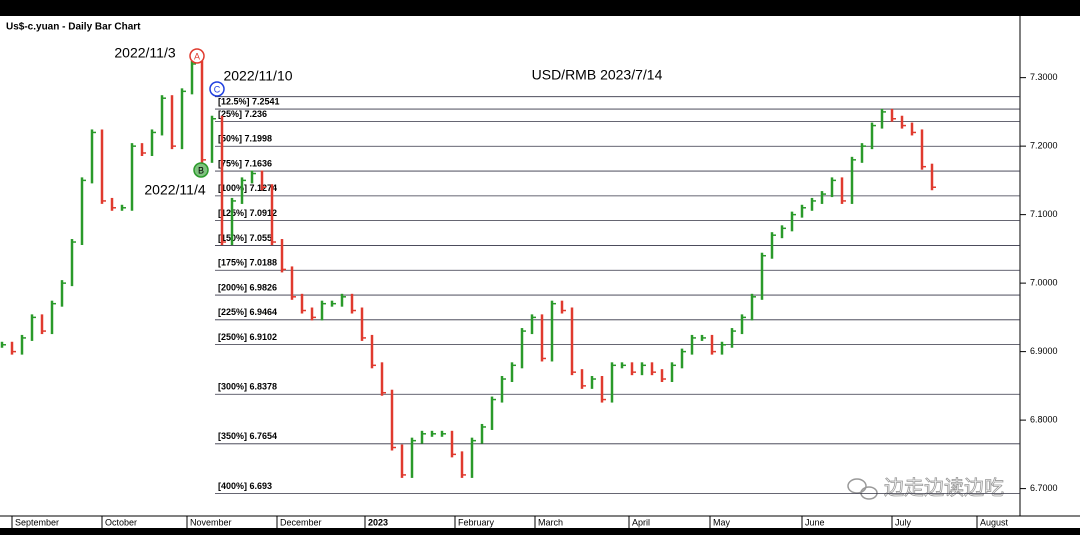 Image resolution: width=1080 pixels, height=535 pixels. What do you see at coordinates (1044, 77) in the screenshot?
I see `y-tick-label: 7.3000` at bounding box center [1044, 77].